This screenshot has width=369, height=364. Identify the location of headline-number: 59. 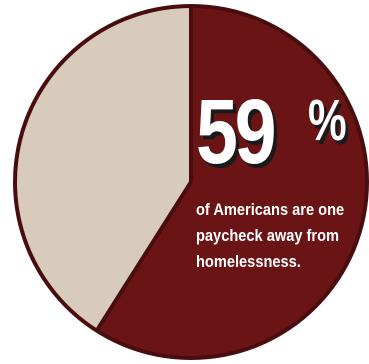
(236, 132).